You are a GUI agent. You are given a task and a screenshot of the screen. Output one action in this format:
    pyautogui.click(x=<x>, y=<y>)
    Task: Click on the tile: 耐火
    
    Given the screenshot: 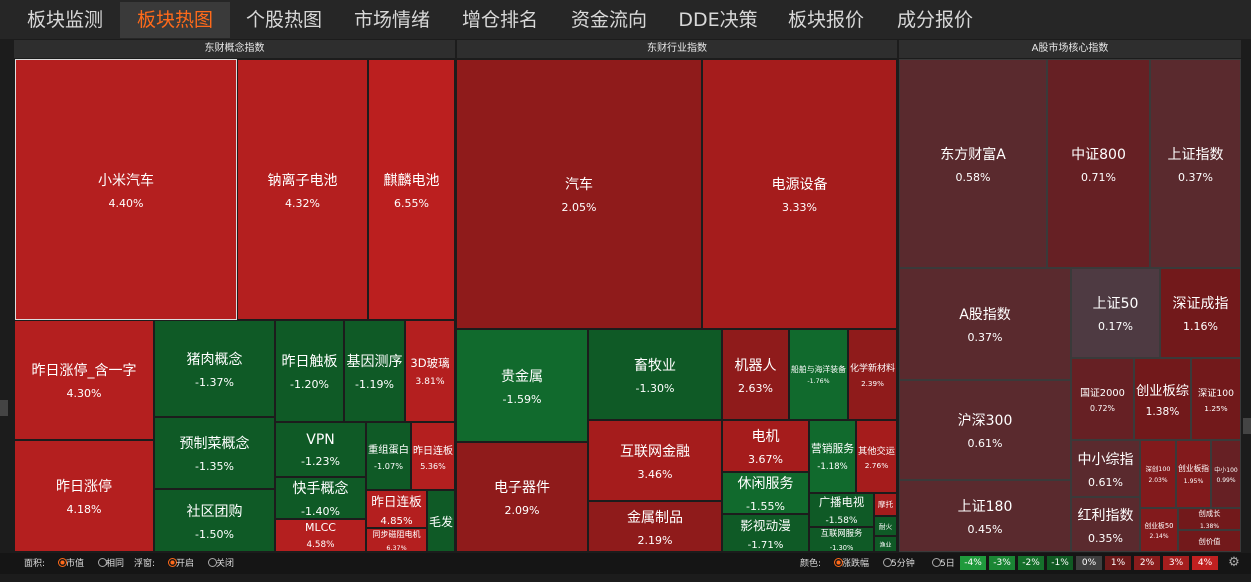 What is the action you would take?
    pyautogui.click(x=885, y=526)
    